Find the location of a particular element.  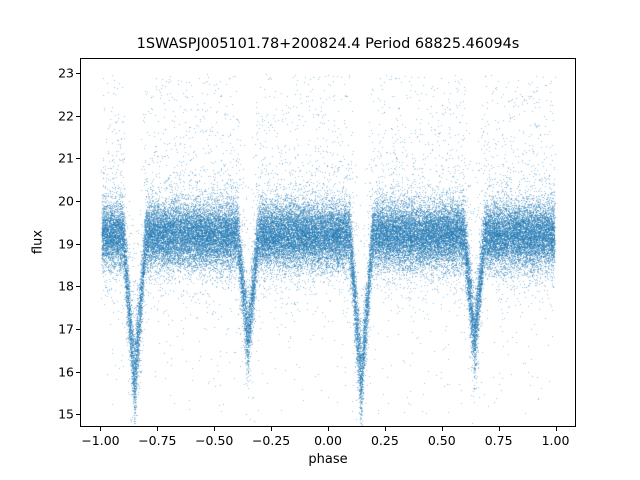

x-tick-label: 1.00 is located at coordinates (555, 440).